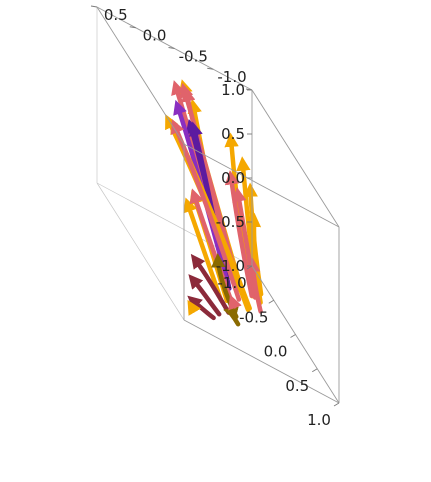  What do you see at coordinates (155, 36) in the screenshot?
I see `y-tick-label: 0.0` at bounding box center [155, 36].